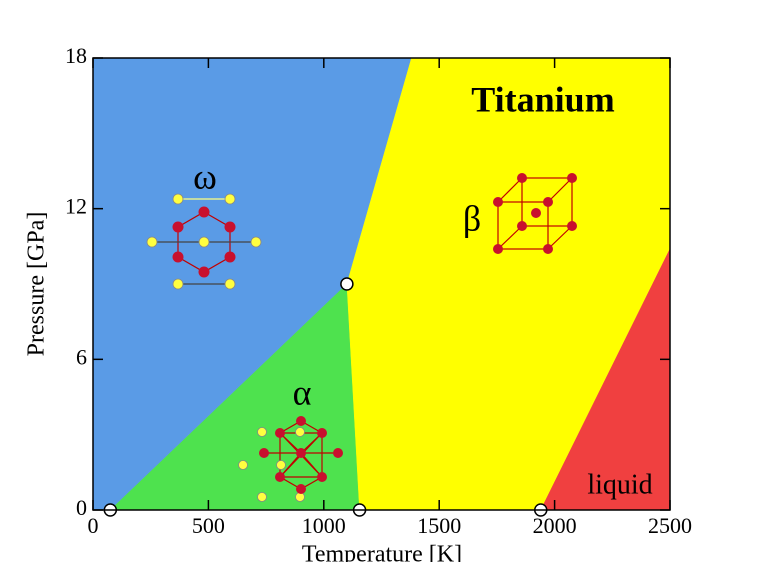 The image size is (760, 562). What do you see at coordinates (535, 213) in the screenshot?
I see `beta-crystal-icon` at bounding box center [535, 213].